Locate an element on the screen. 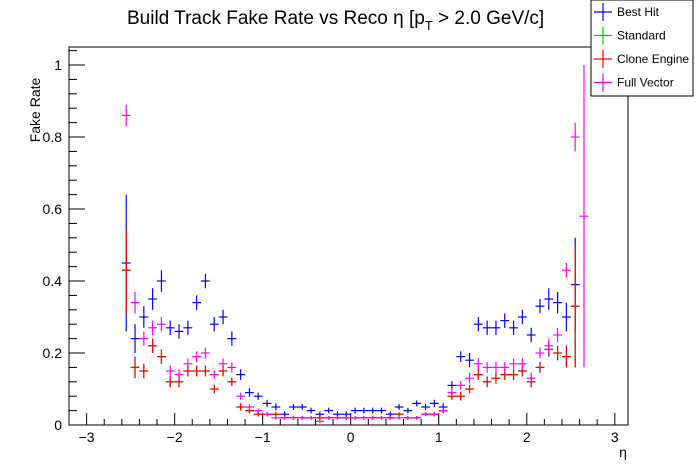 Image resolution: width=696 pixels, height=472 pixels. legend: Best Hit Standard Clone Engine Full Vector is located at coordinates (642, 48).